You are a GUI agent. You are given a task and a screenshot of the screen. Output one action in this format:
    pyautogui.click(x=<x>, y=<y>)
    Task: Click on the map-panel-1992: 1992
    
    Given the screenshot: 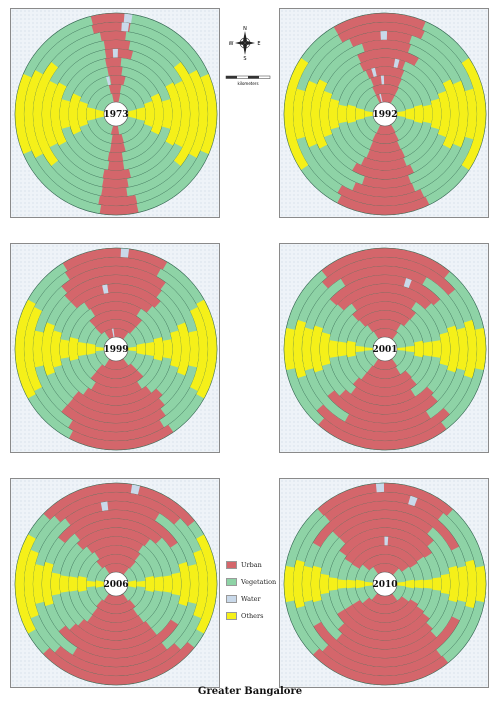 What is the action you would take?
    pyautogui.click(x=384, y=113)
    